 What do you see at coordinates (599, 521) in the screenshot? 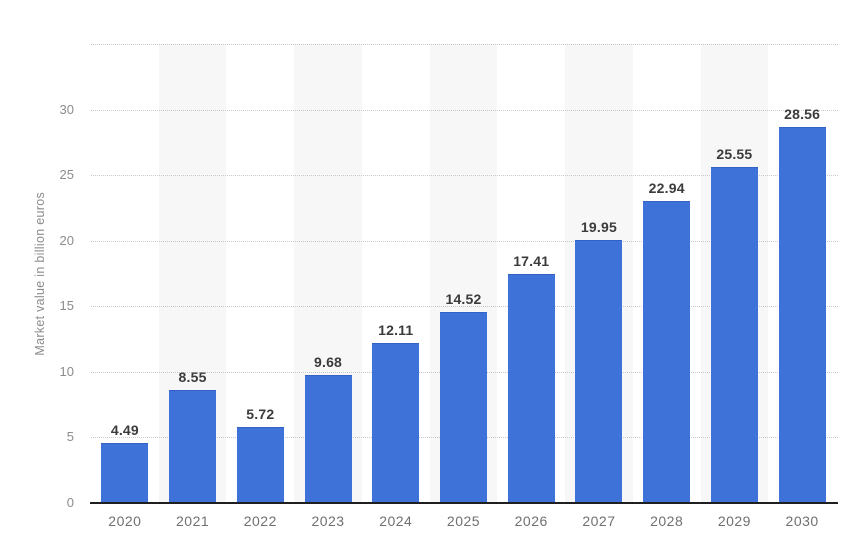
I see `x-tick-label-2027: 2027` at bounding box center [599, 521].